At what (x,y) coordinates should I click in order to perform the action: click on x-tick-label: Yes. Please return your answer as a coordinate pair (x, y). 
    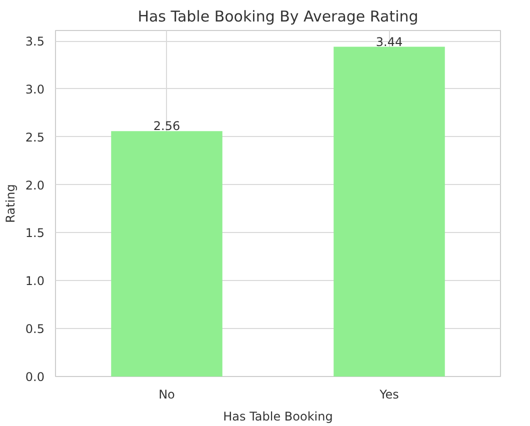
    Looking at the image, I should click on (388, 395).